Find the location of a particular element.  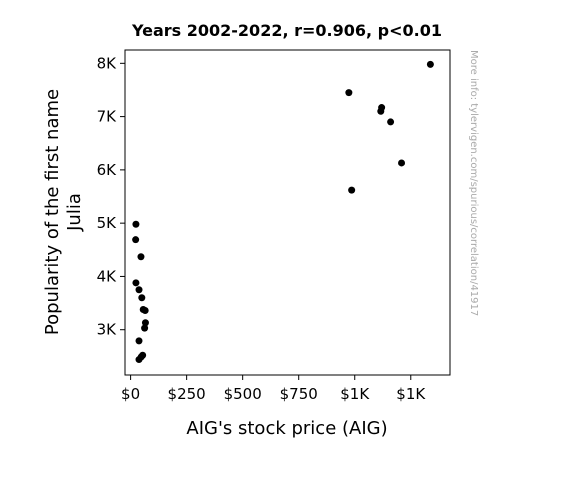

y-tick-label: 8K is located at coordinates (107, 63).